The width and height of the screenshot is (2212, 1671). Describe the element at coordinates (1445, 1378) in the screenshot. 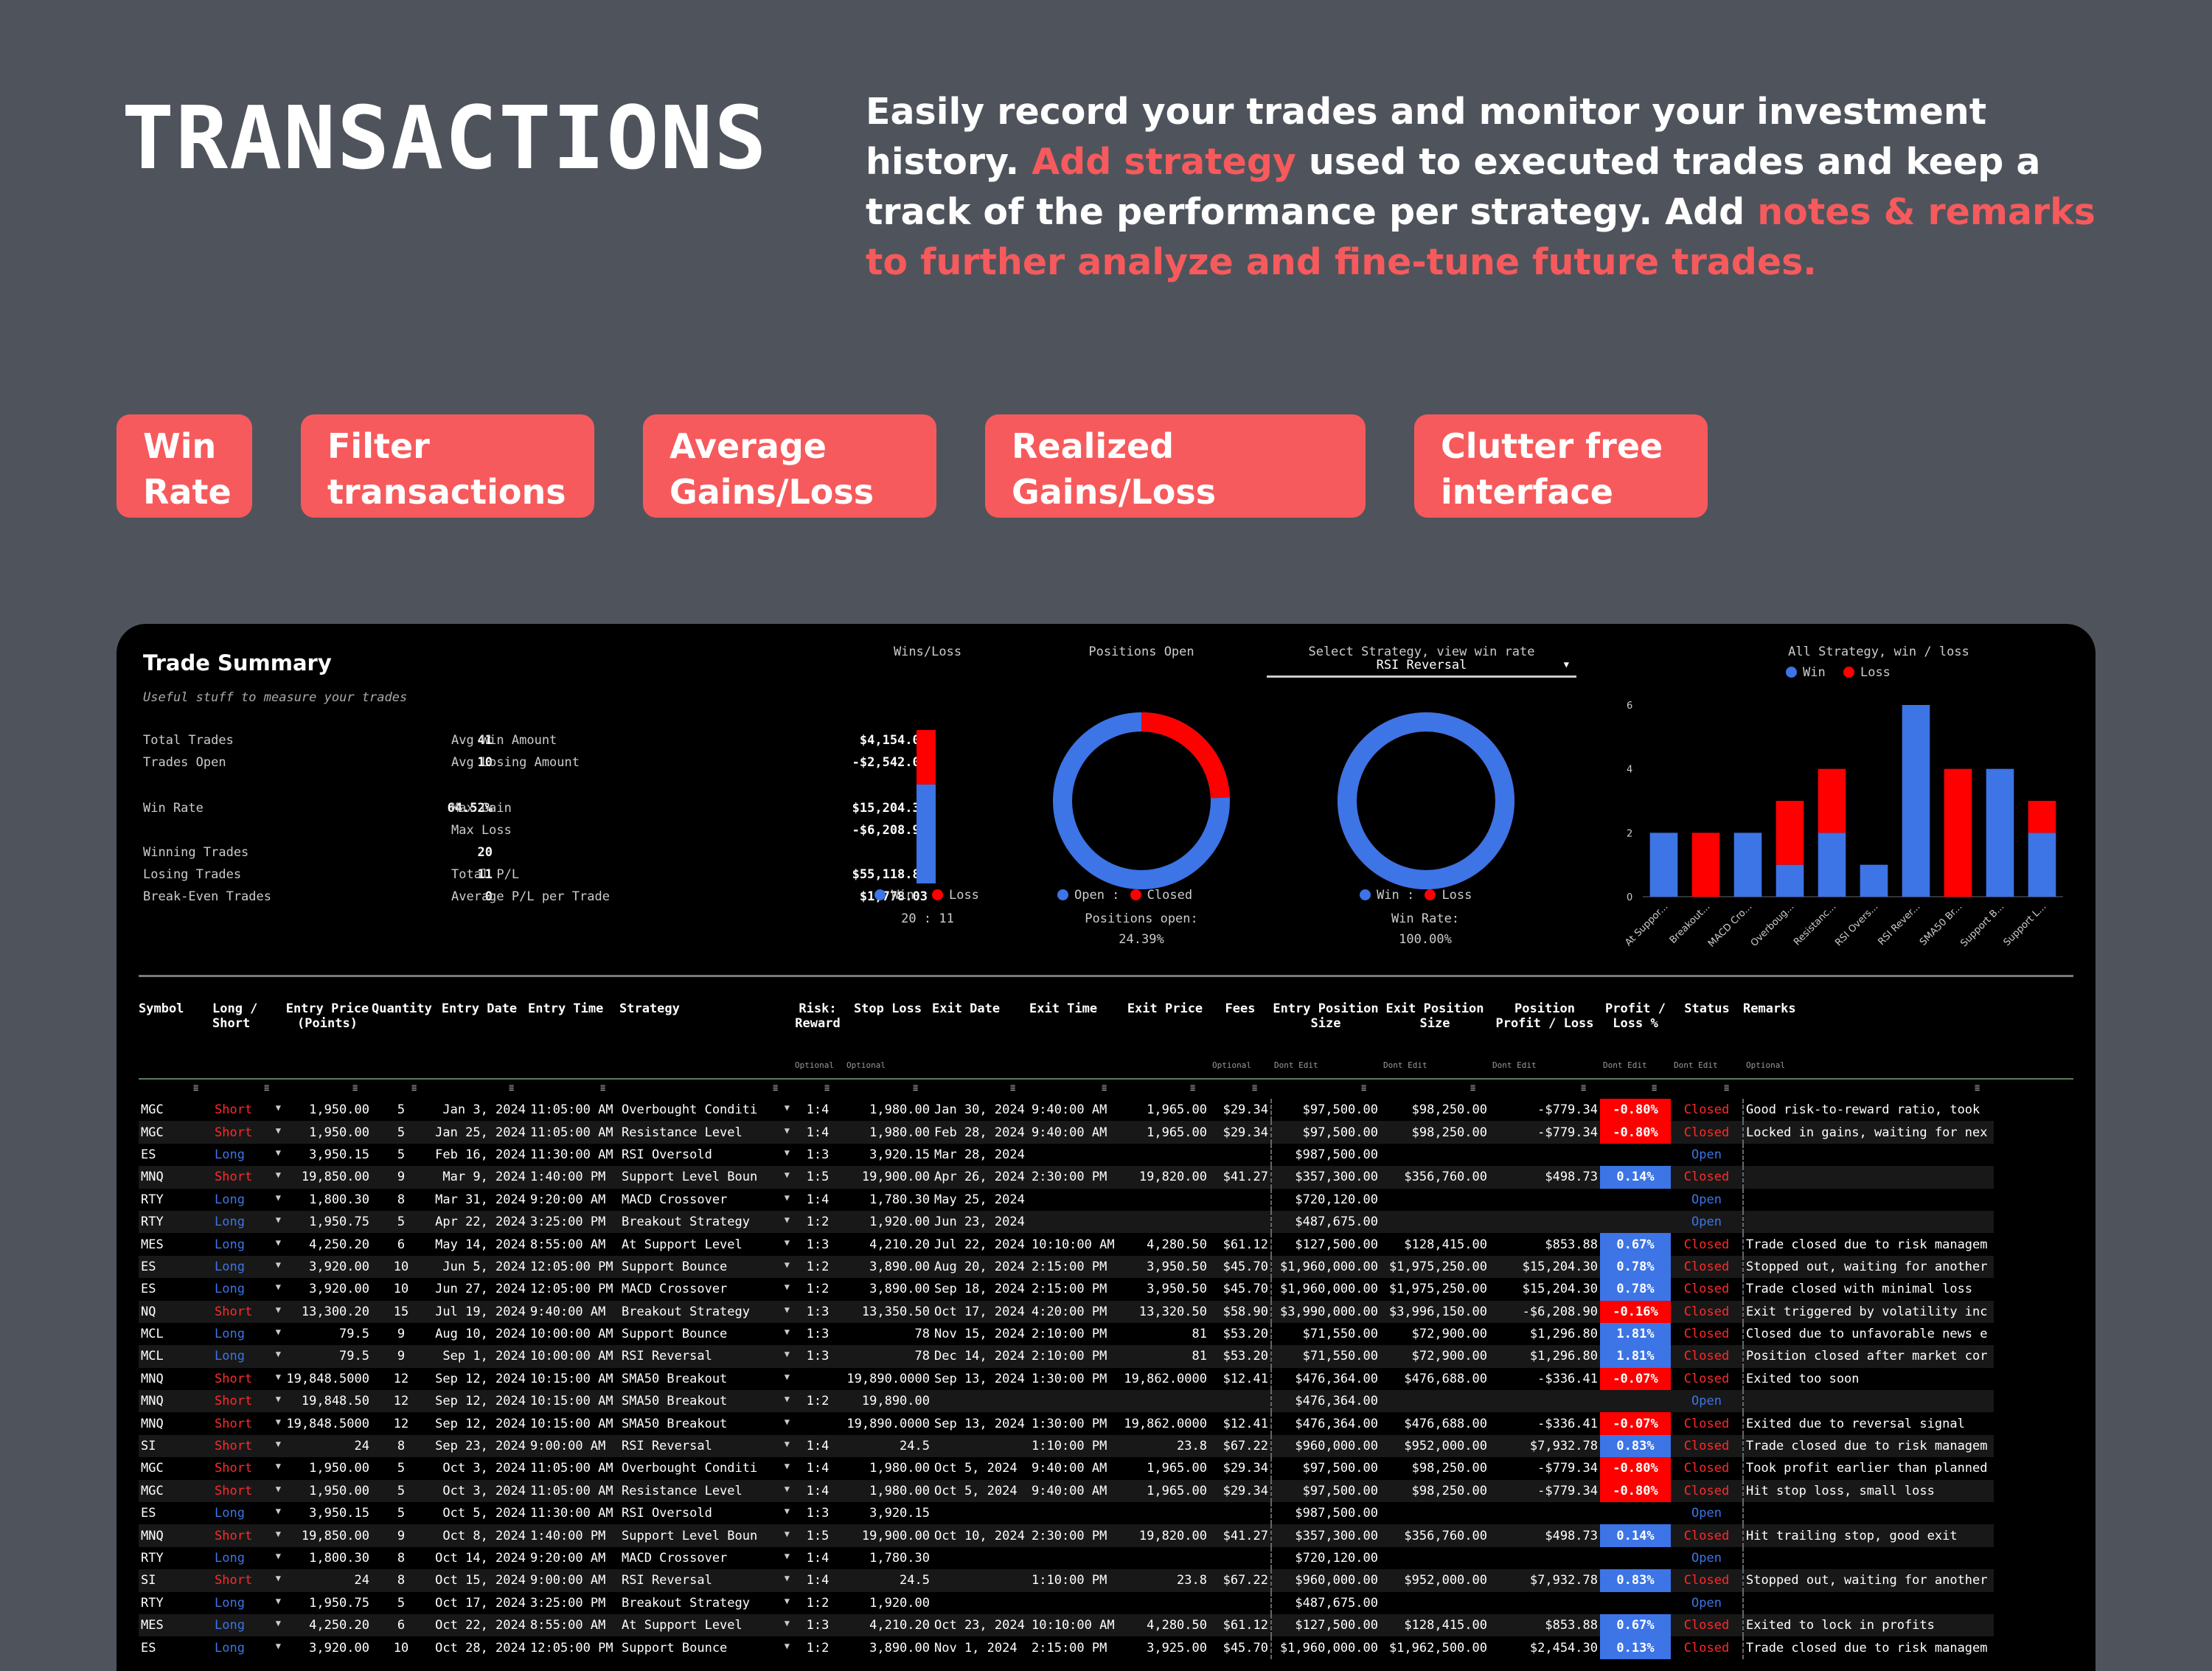

I see `table-cell: $476,688.00` at that location.